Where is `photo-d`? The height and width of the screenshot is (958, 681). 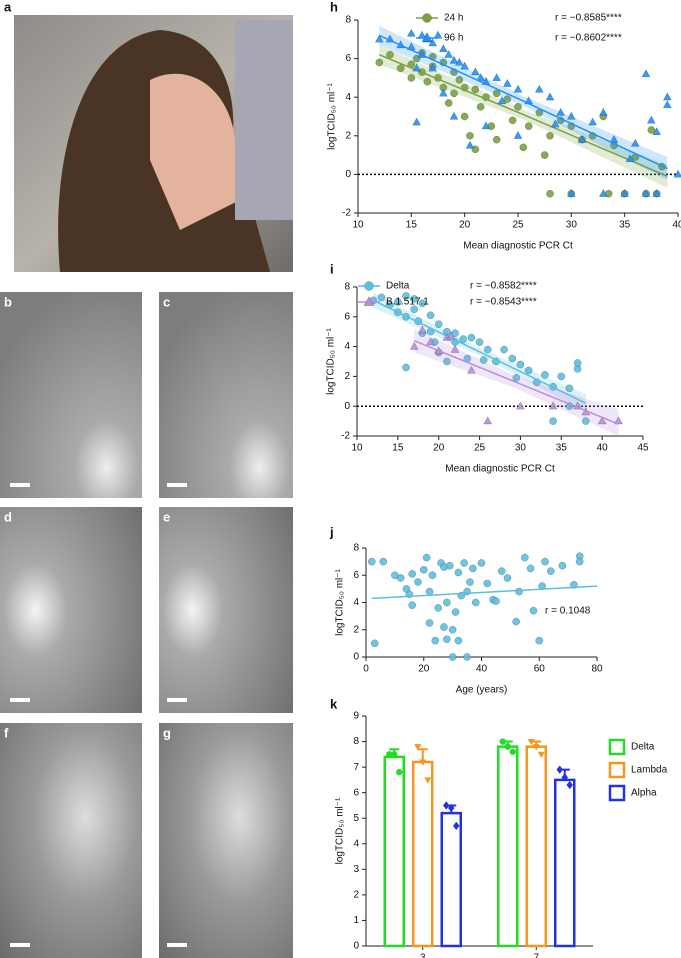 photo-d is located at coordinates (71, 610).